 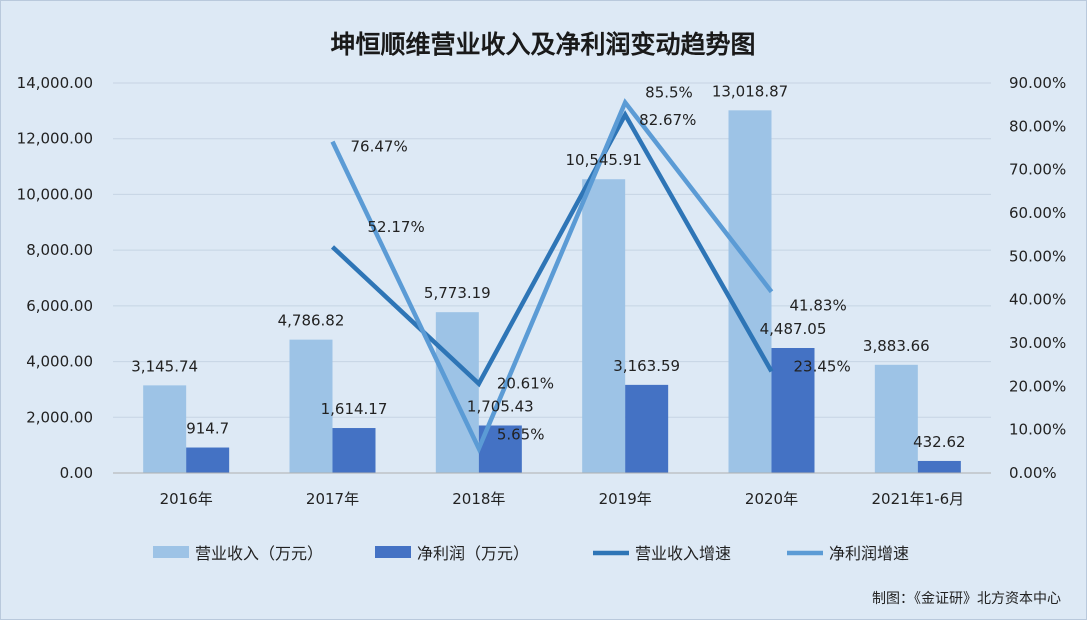 What do you see at coordinates (379, 147) in the screenshot?
I see `line-data-label: 76.47%` at bounding box center [379, 147].